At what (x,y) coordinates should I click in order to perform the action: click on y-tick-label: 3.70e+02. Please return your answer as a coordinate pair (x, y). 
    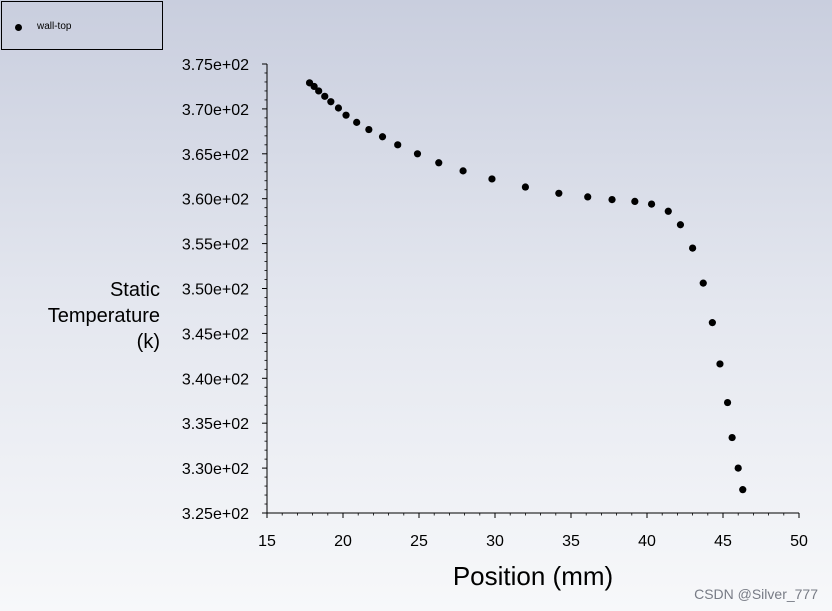
    Looking at the image, I should click on (215, 110).